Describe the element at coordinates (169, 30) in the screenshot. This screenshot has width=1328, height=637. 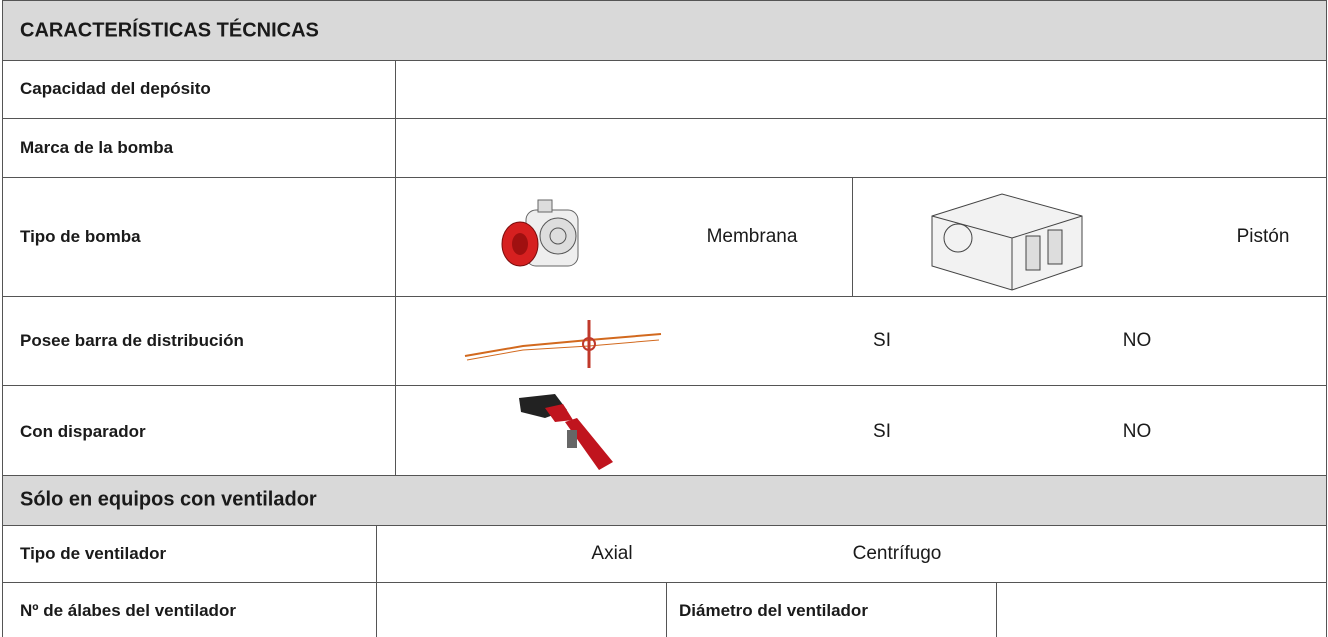
I see `form-title: CARACTERÍSTICAS TÉCNICAS` at that location.